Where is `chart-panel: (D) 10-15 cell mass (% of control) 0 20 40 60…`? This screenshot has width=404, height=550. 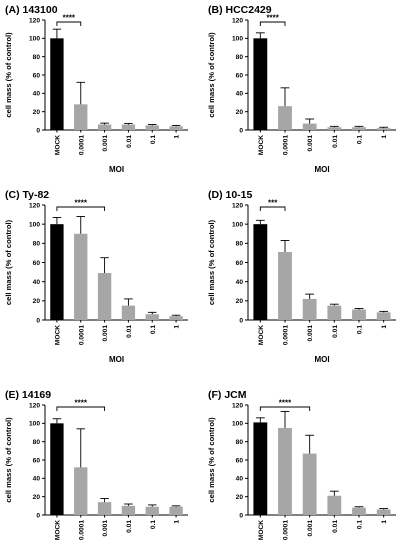
chart-panel: (D) 10-15 cell mass (% of control) 0 20 40 60… is located at coordinates (301, 276).